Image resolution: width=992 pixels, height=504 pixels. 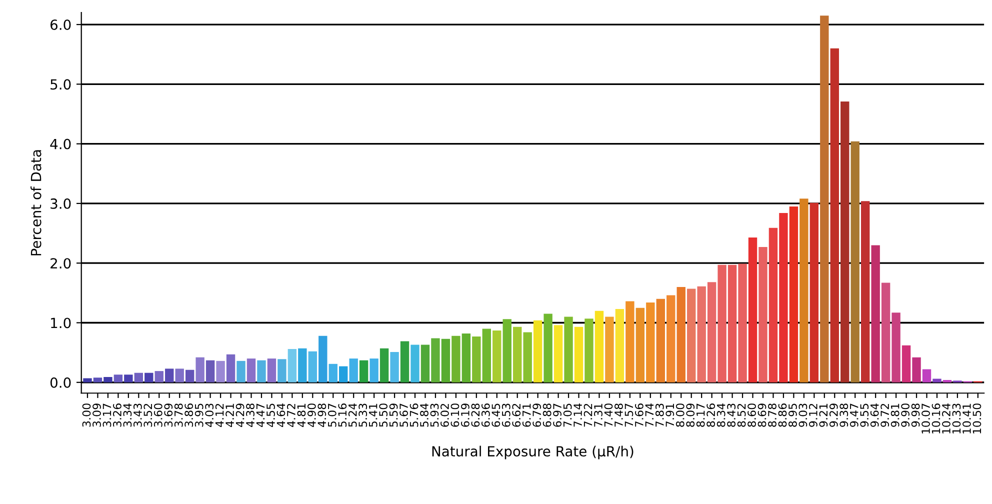 I want to click on x-tick-label: 4.29, so click(x=240, y=416).